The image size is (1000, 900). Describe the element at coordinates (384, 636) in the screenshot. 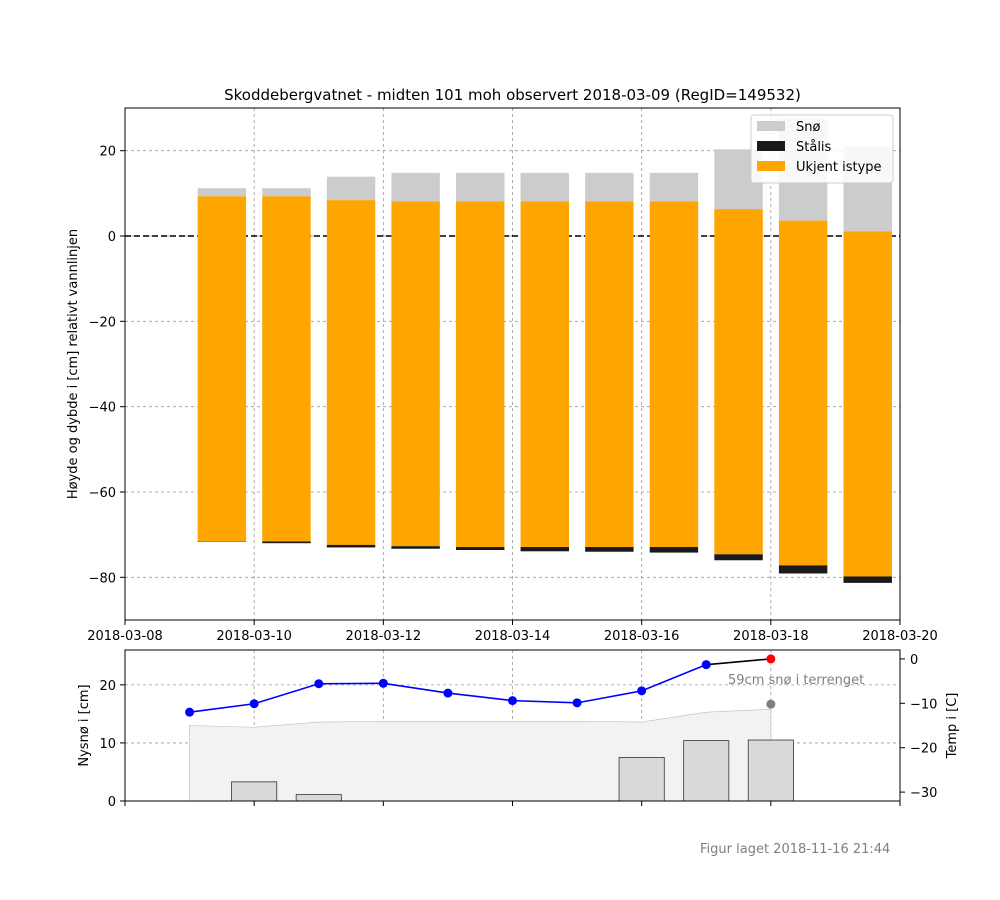

I see `x-tick-label: 2018-03-12` at that location.